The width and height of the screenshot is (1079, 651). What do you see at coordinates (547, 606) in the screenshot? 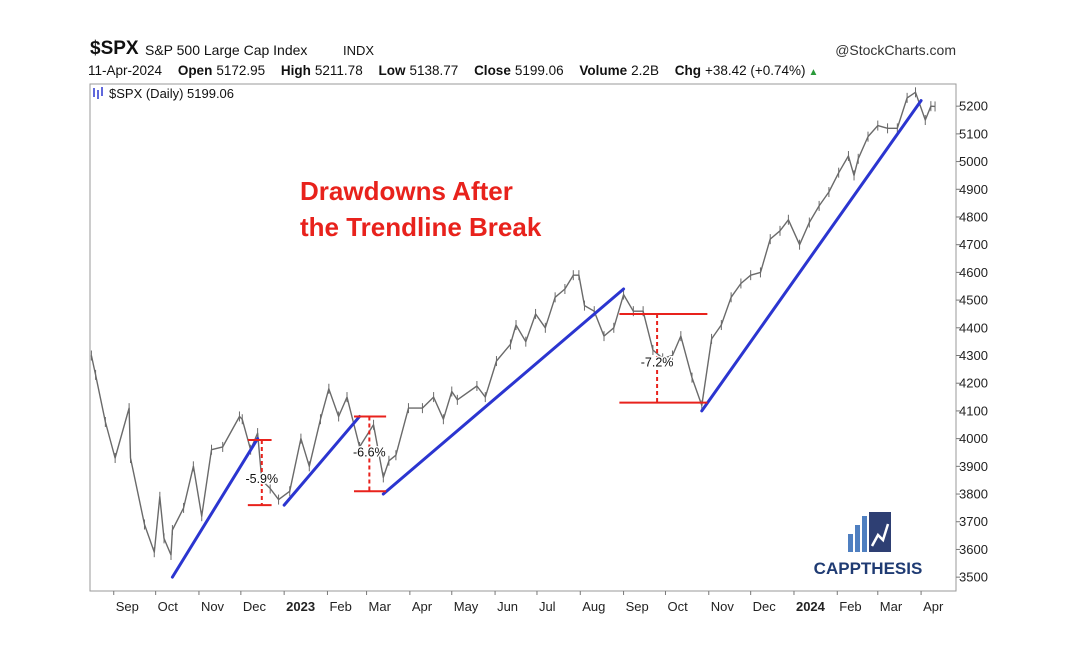
I see `x-tick-label: Jul` at bounding box center [547, 606].